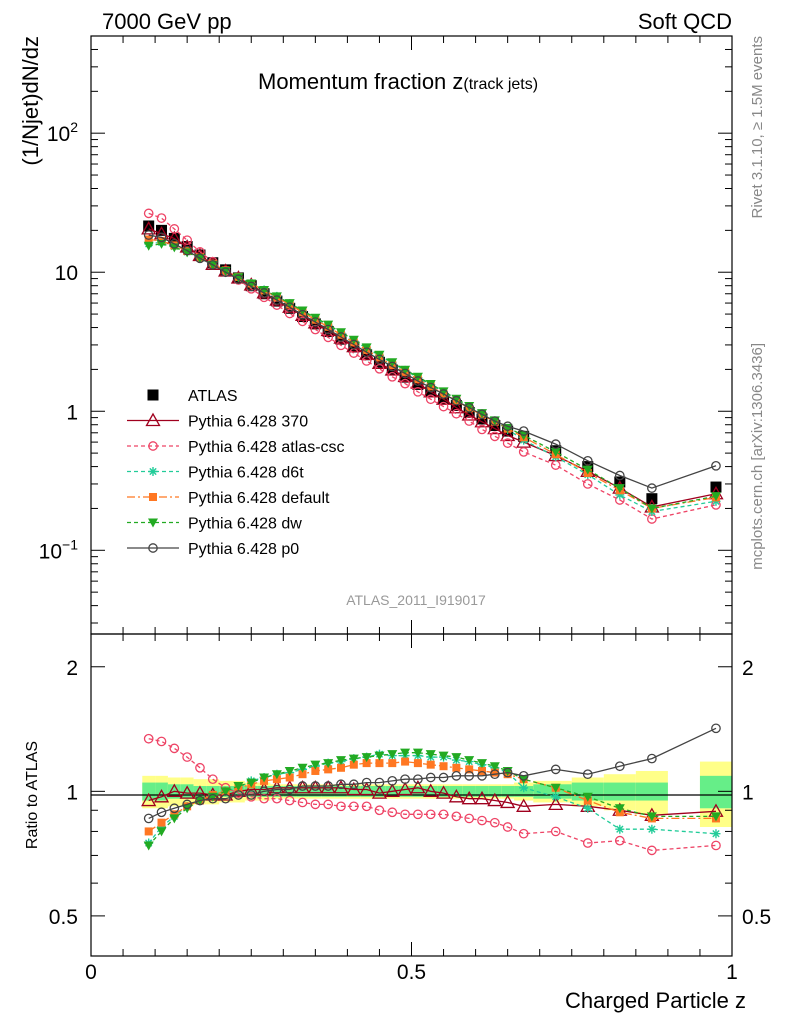  What do you see at coordinates (59, 549) in the screenshot?
I see `main-y-tick-label: 10⁻¹` at bounding box center [59, 549].